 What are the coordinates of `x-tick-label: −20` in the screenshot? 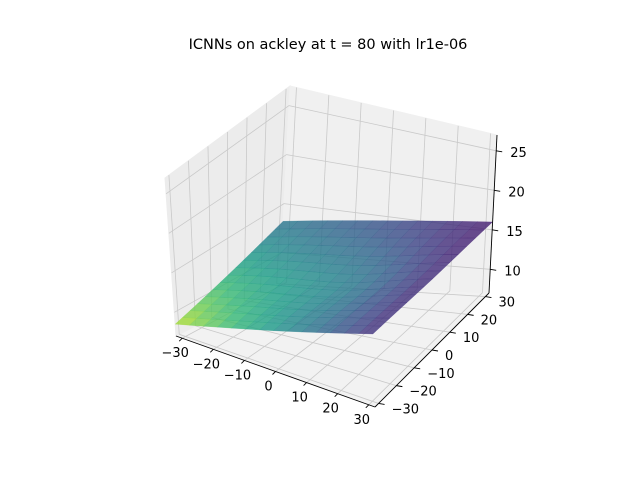 It's located at (206, 364).